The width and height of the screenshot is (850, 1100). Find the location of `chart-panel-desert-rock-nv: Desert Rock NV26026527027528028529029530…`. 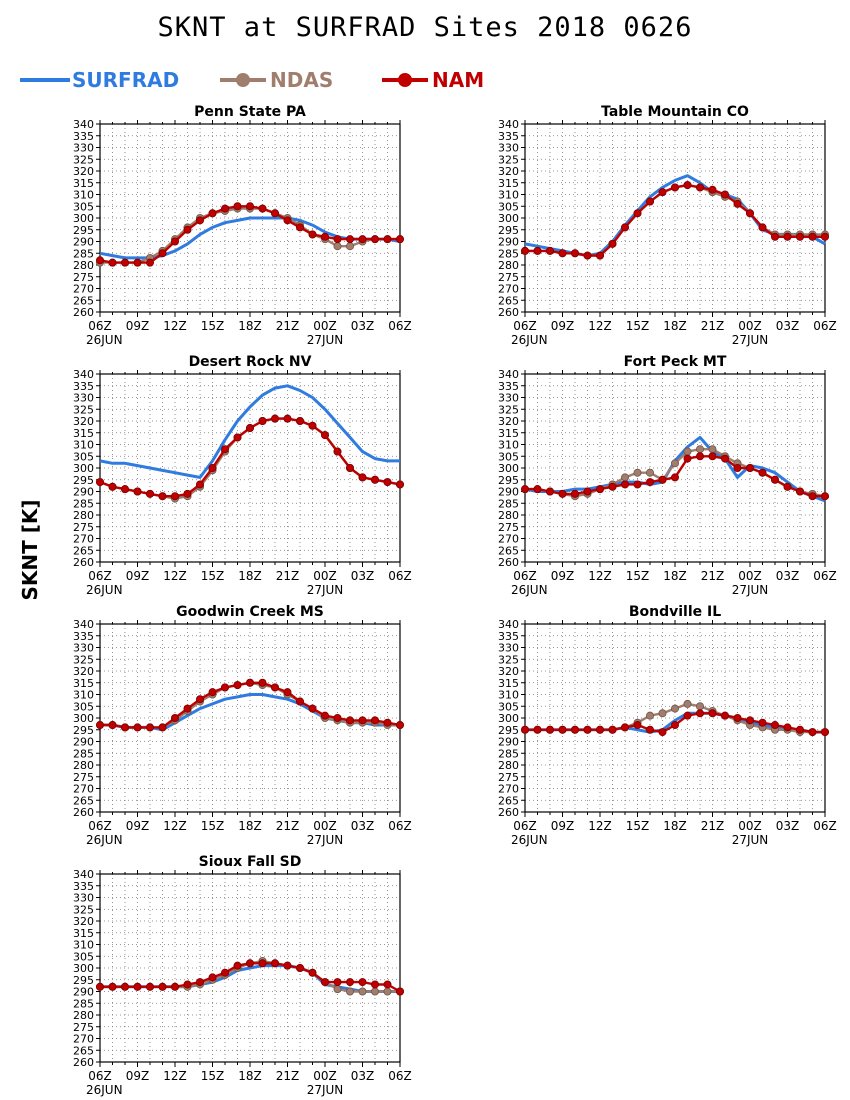

chart-panel-desert-rock-nv: Desert Rock NV26026527027528028529029530… is located at coordinates (242, 475).